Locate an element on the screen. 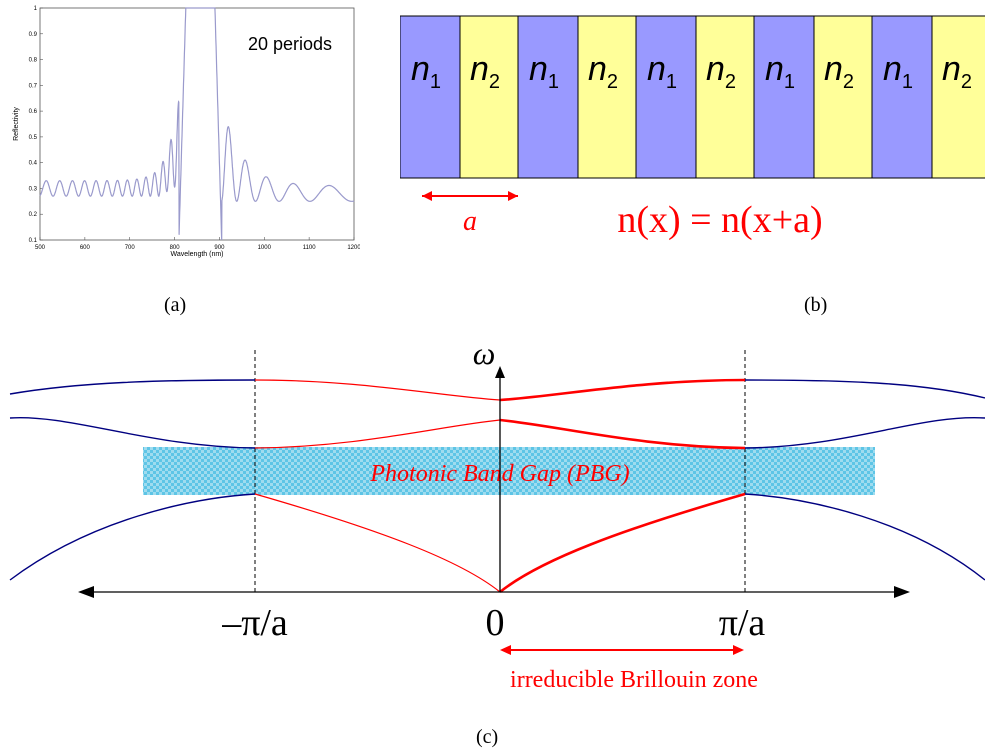  caption-b: (b) is located at coordinates (816, 305).